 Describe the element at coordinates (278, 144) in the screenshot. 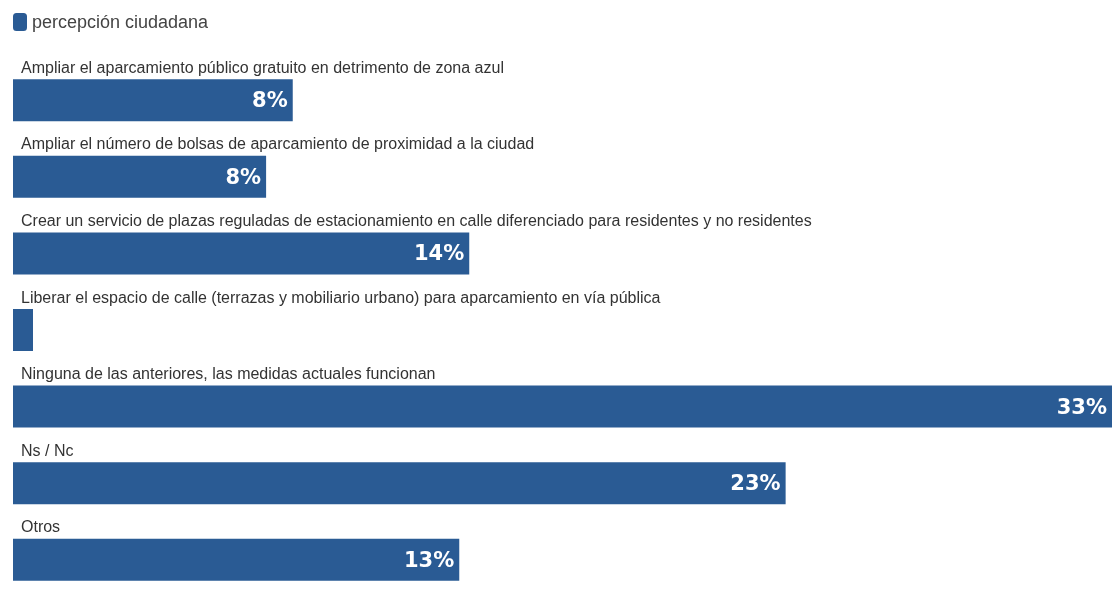

I see `y-tick-label: Ampliar el número de bolsas de aparcamiento de proximidad a la ciudad` at that location.